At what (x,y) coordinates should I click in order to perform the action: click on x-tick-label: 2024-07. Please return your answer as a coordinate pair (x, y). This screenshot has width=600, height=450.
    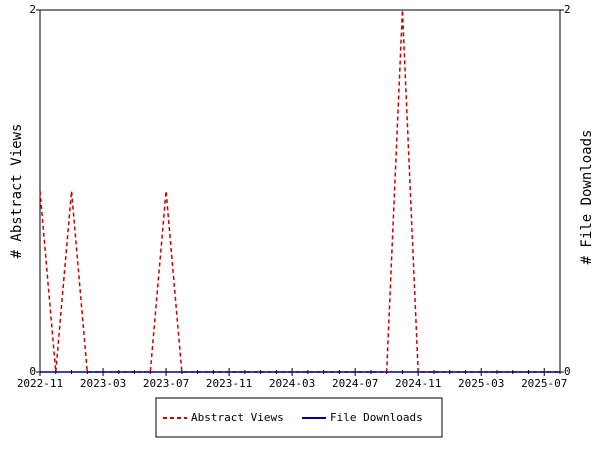
    Looking at the image, I should click on (355, 383).